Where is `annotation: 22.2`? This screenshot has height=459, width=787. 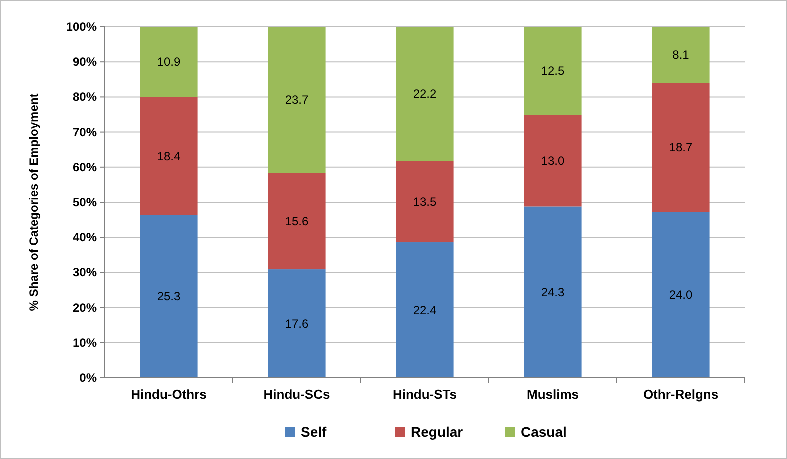 annotation: 22.2 is located at coordinates (425, 94).